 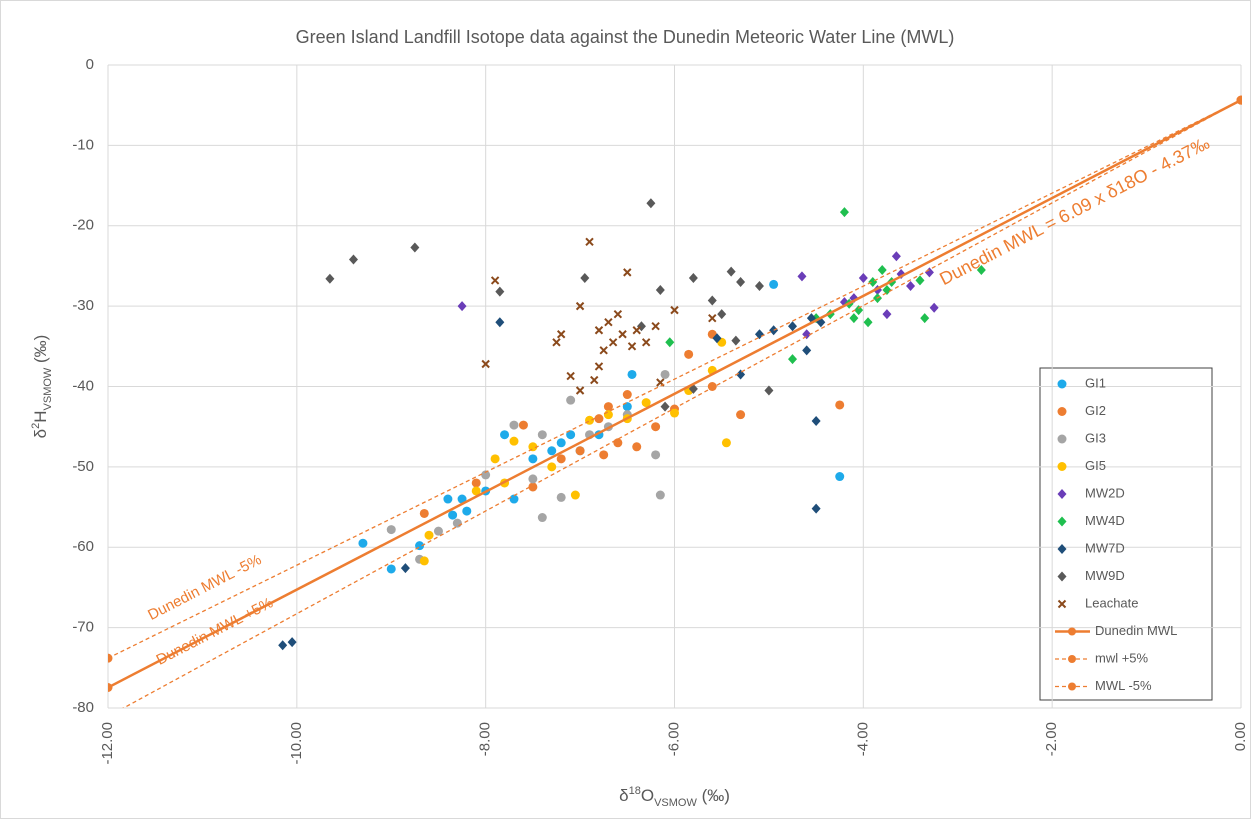 I want to click on x-axis-label: δ18OVSMOW (‰), so click(x=674, y=797).